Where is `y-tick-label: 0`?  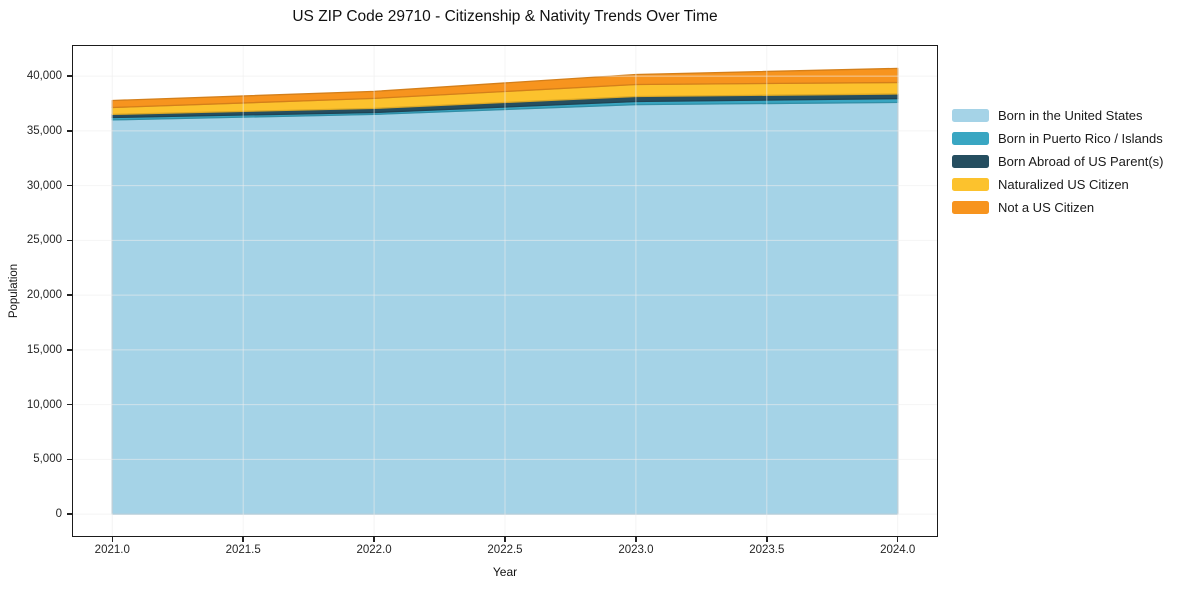 y-tick-label: 0 is located at coordinates (58, 514).